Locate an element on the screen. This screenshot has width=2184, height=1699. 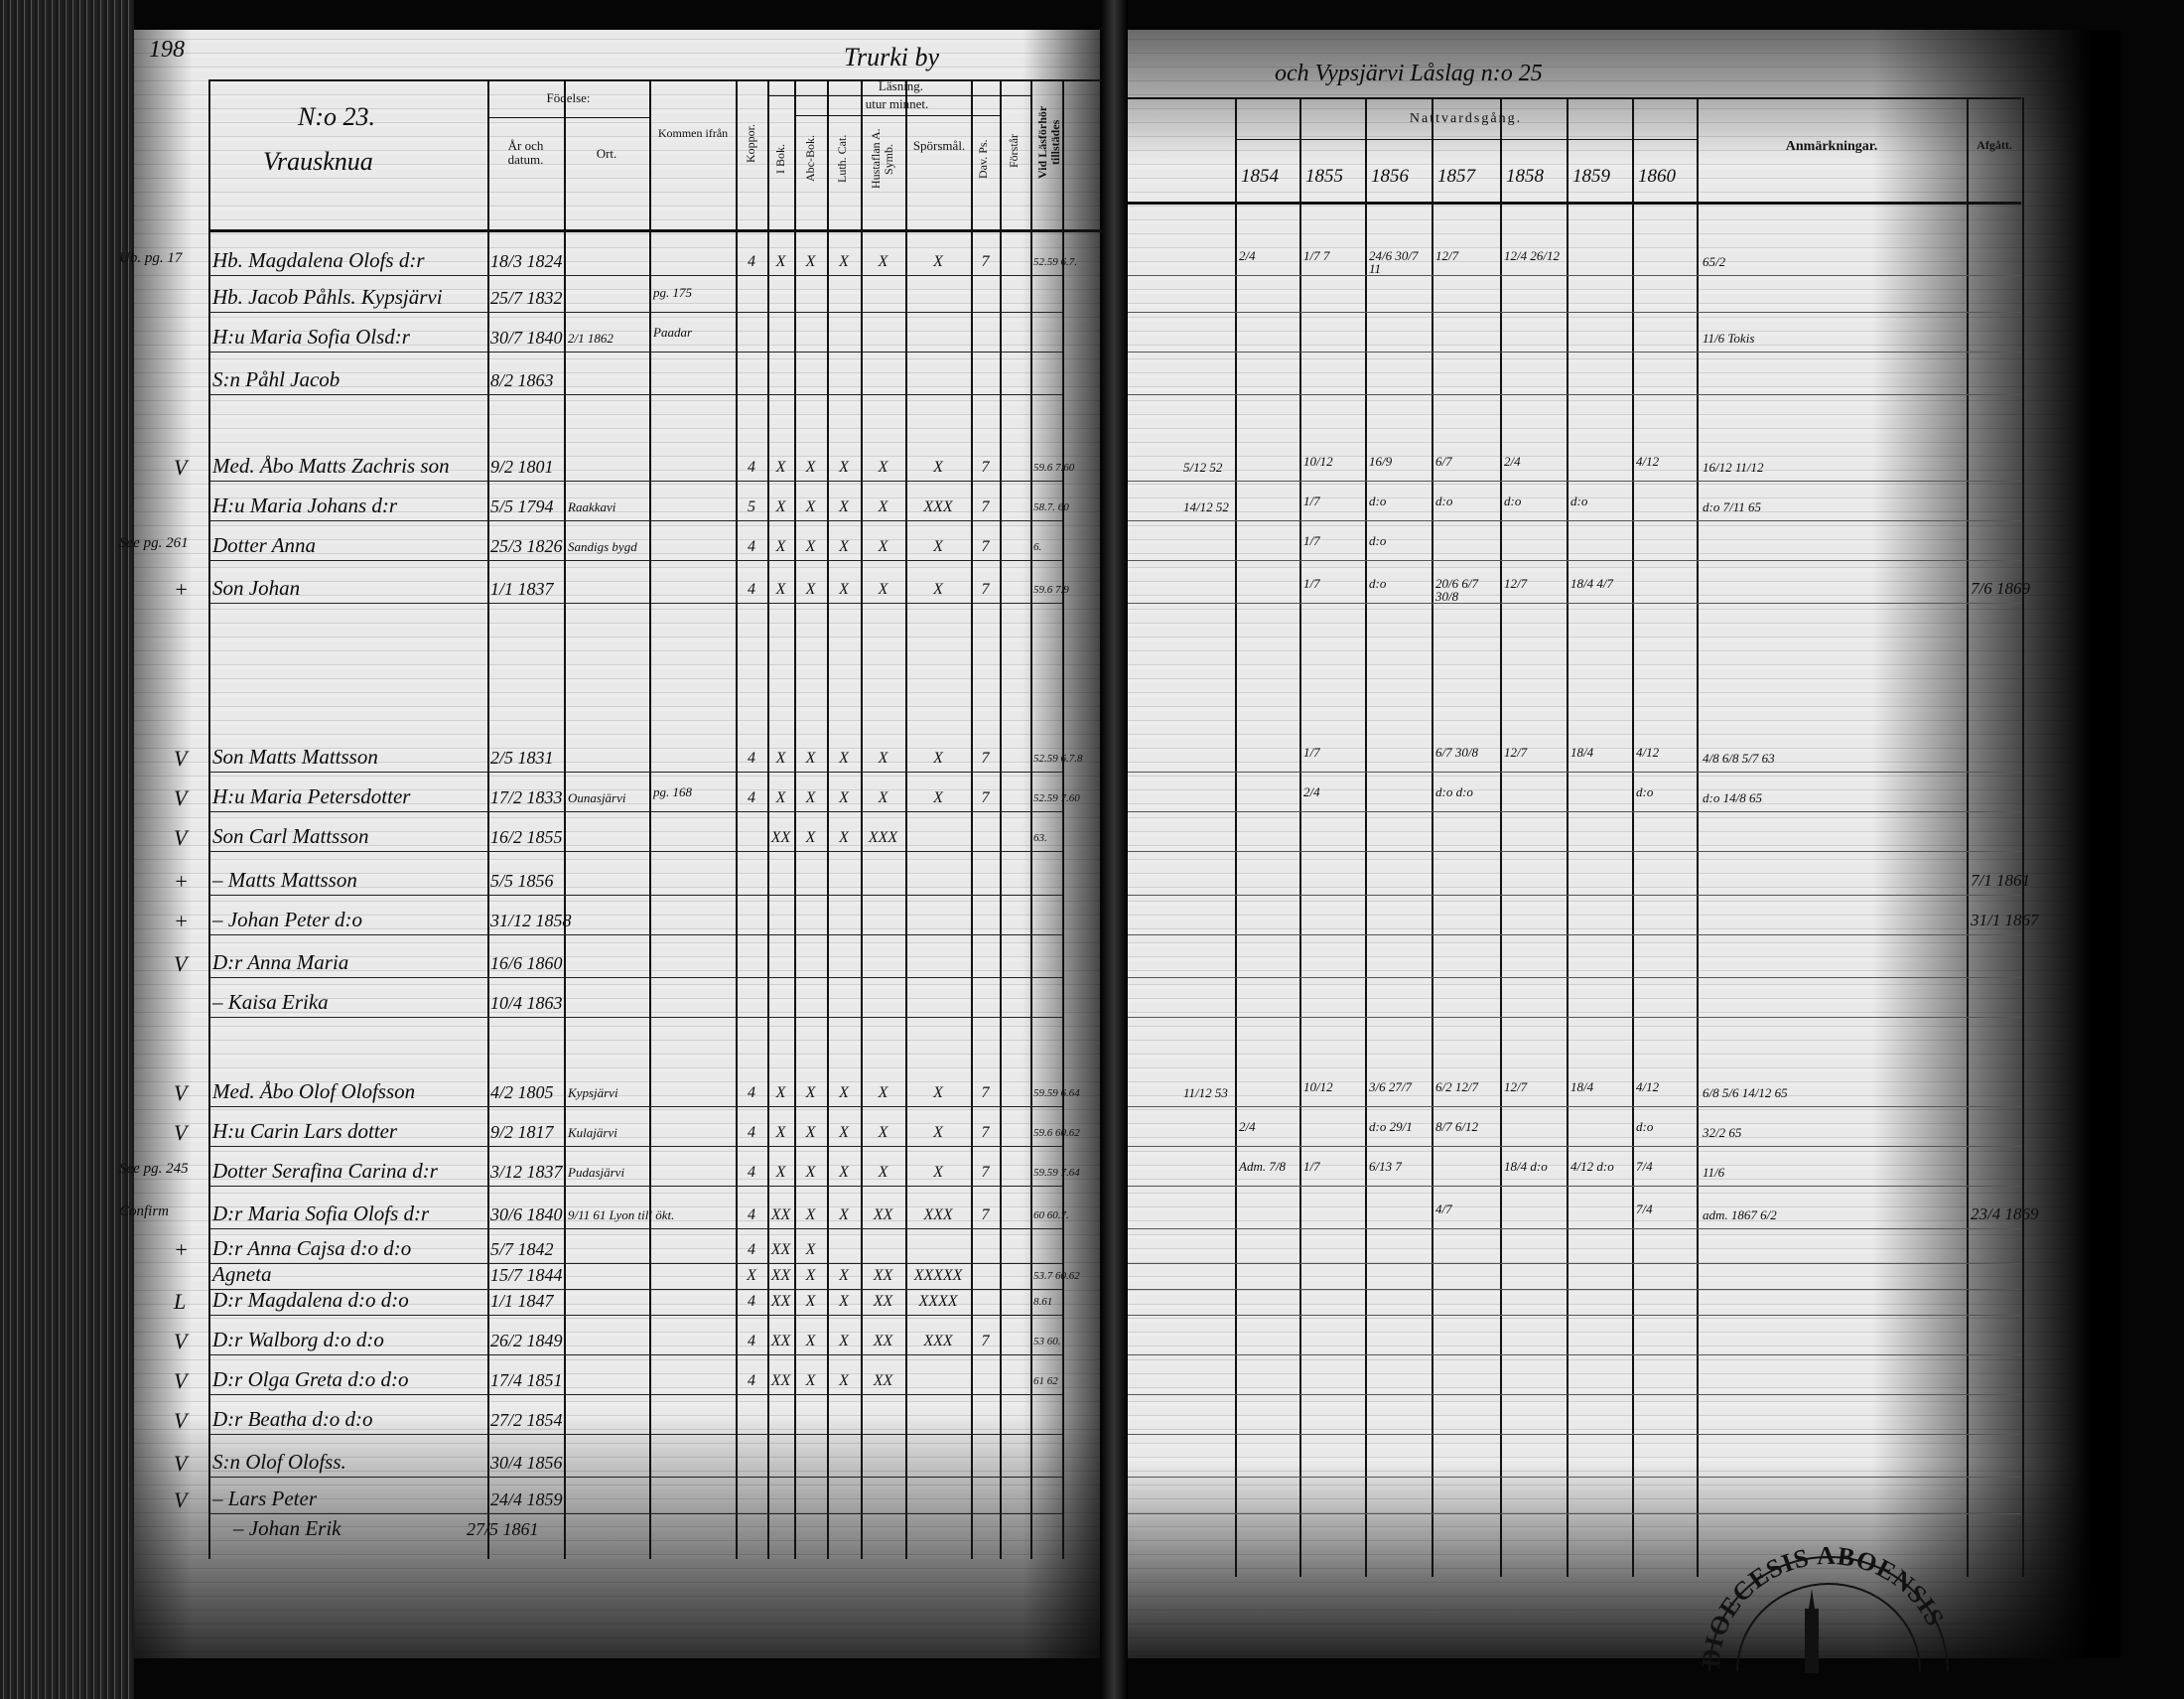
communion-date: 4/7 is located at coordinates (1443, 1209).